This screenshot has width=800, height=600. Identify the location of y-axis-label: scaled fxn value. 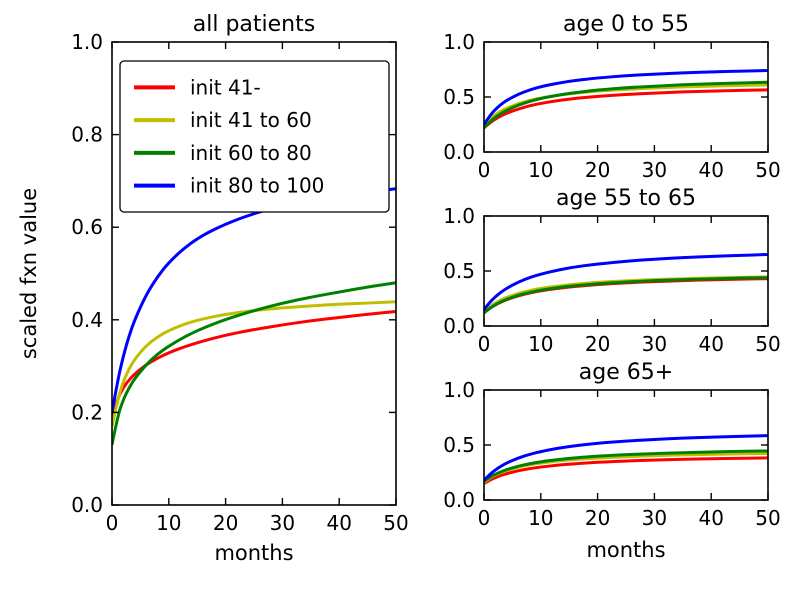
(29, 273).